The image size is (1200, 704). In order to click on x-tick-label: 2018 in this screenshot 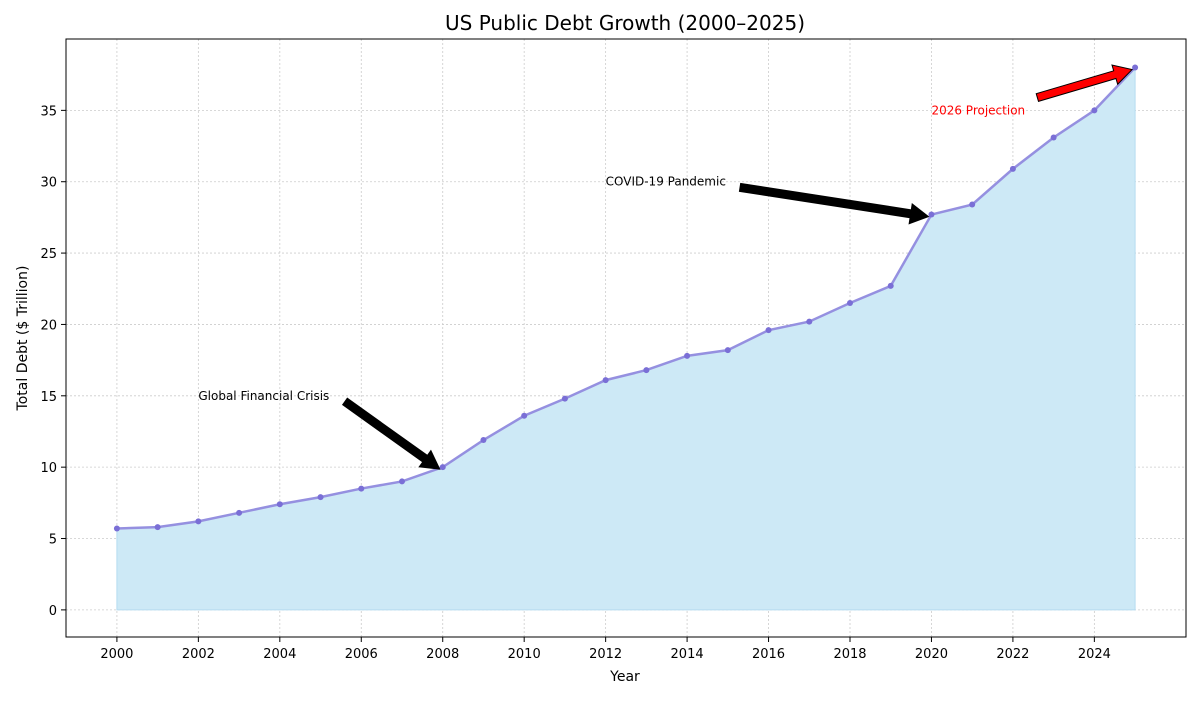, I will do `click(849, 654)`.